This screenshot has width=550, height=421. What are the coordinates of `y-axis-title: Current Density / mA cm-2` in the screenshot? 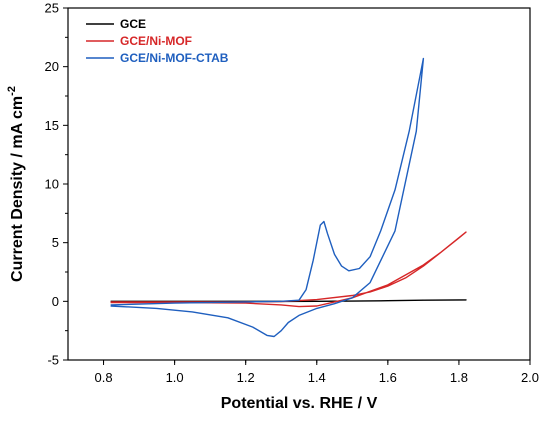 It's located at (16, 184).